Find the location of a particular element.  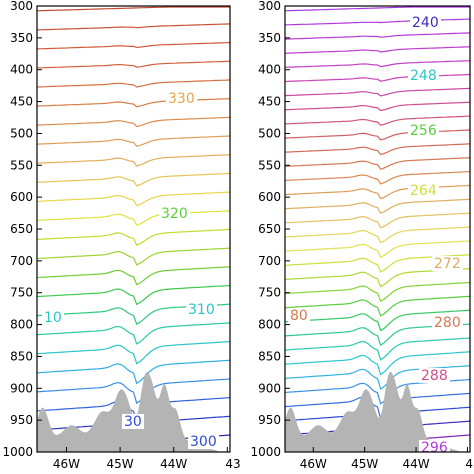

contour-label: 10 is located at coordinates (53, 318).